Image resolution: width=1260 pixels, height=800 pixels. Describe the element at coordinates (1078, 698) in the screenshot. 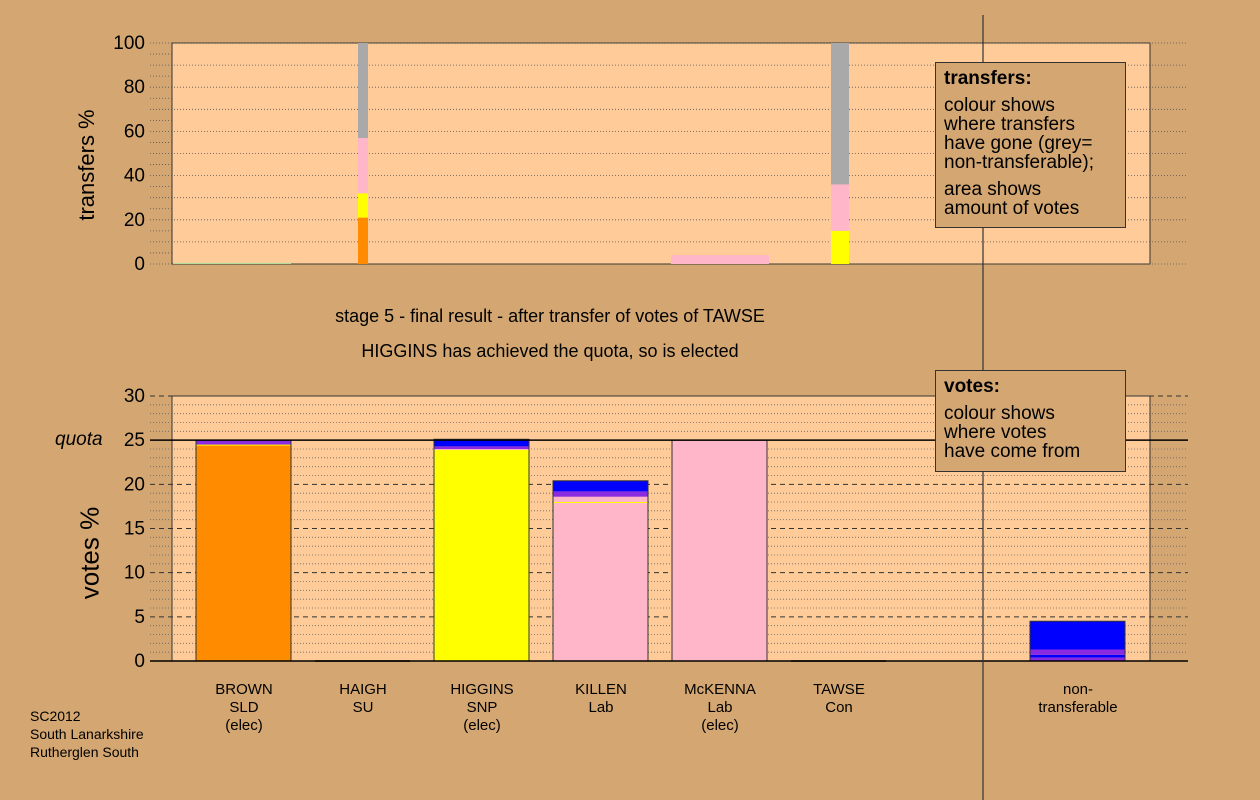

I see `nontransferable-label: non- transferable` at that location.